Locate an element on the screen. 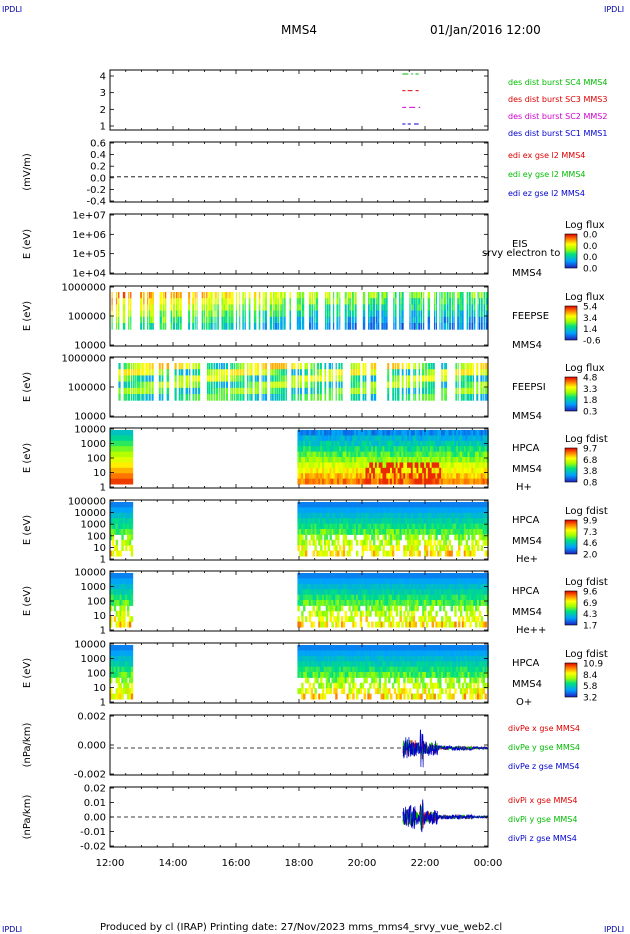 Image resolution: width=630 pixels, height=934 pixels. y-tick-label: 1000 is located at coordinates (93, 525).